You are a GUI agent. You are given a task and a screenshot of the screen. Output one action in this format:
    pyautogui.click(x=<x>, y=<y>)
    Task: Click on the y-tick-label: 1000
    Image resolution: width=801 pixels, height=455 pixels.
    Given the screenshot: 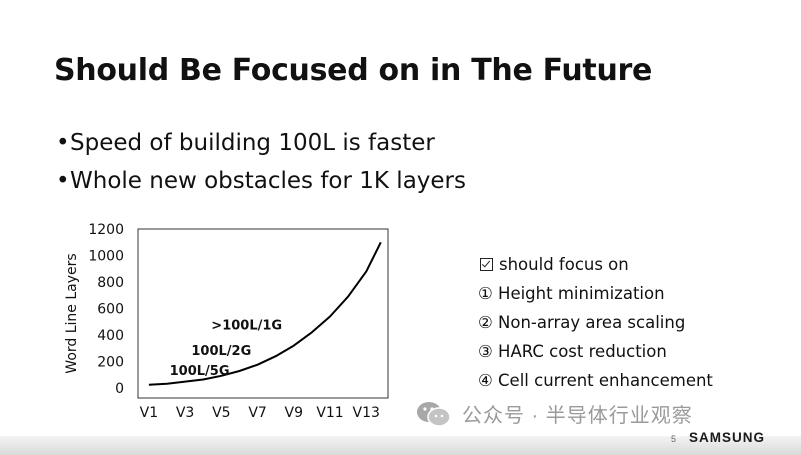 What is the action you would take?
    pyautogui.click(x=106, y=257)
    